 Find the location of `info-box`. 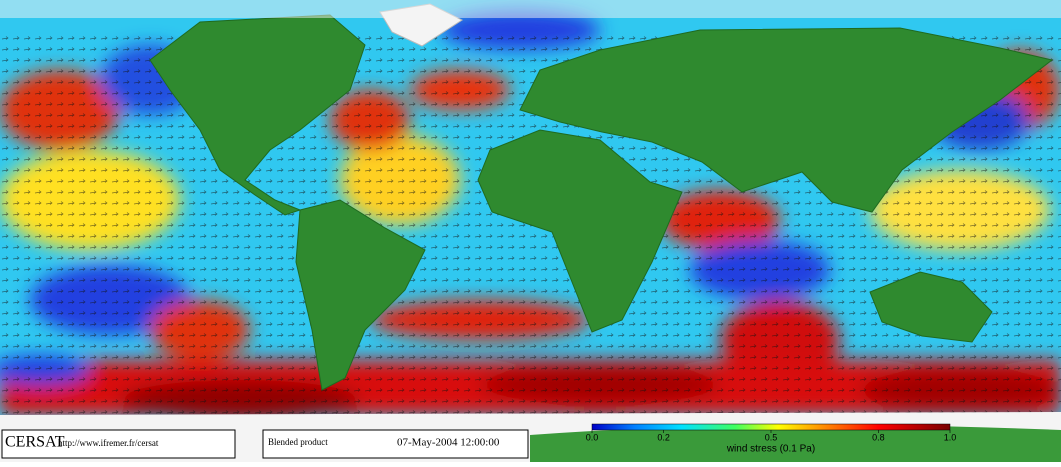

info-box is located at coordinates (395, 444).